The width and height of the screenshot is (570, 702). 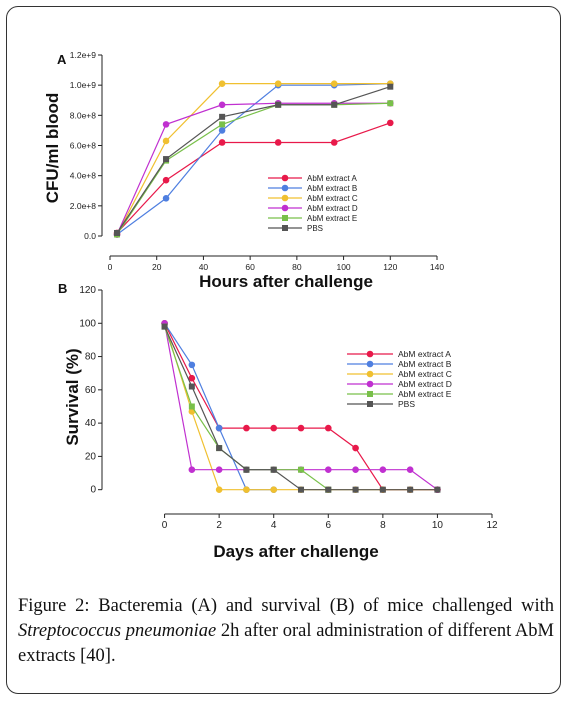 What do you see at coordinates (437, 267) in the screenshot?
I see `x-tick-label: 140` at bounding box center [437, 267].